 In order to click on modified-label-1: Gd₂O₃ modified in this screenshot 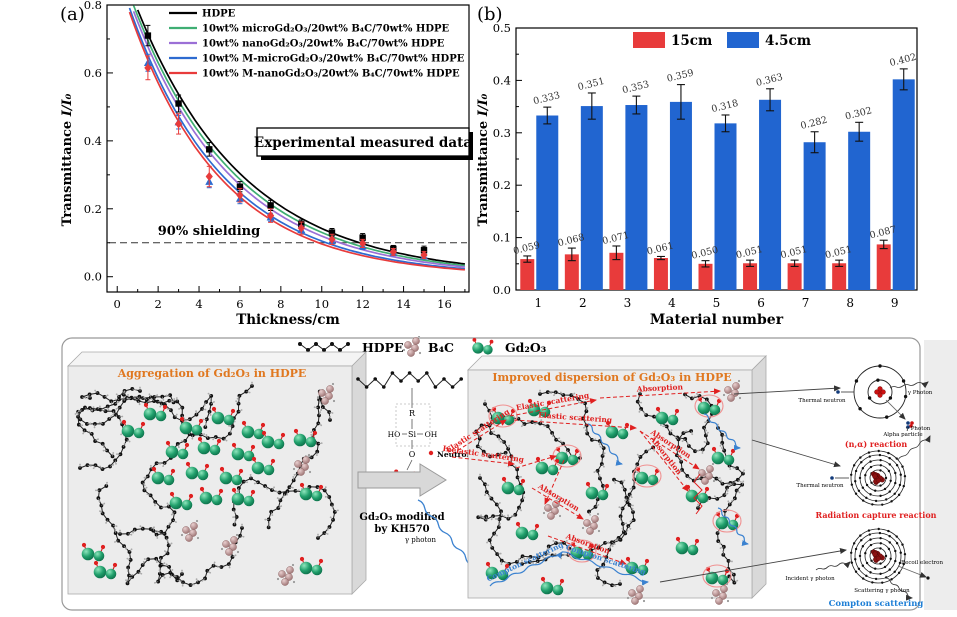, I will do `click(401, 517)`.